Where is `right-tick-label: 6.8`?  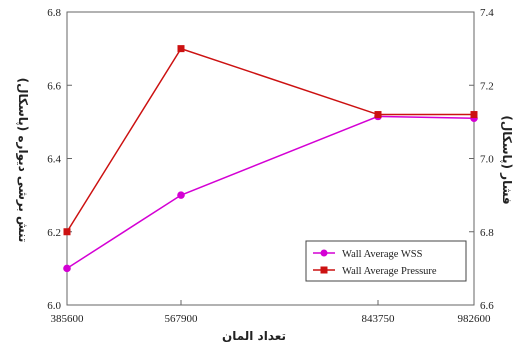 right-tick-label: 6.8 is located at coordinates (487, 233).